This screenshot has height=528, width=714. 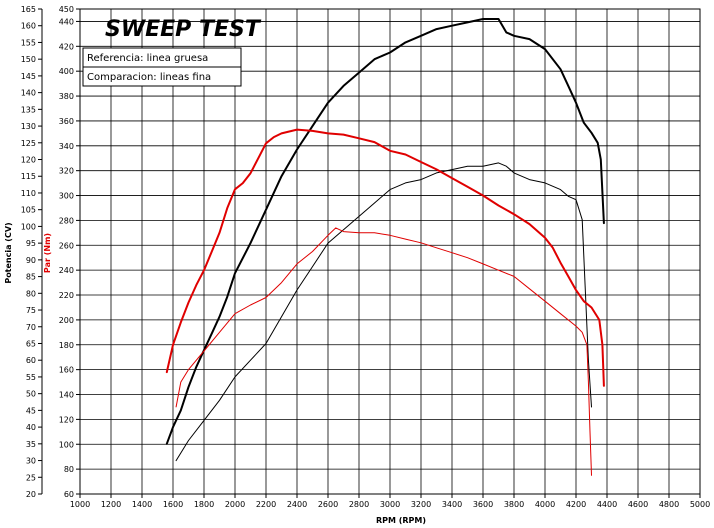 I want to click on power-tick-label: 145, so click(x=28, y=76).